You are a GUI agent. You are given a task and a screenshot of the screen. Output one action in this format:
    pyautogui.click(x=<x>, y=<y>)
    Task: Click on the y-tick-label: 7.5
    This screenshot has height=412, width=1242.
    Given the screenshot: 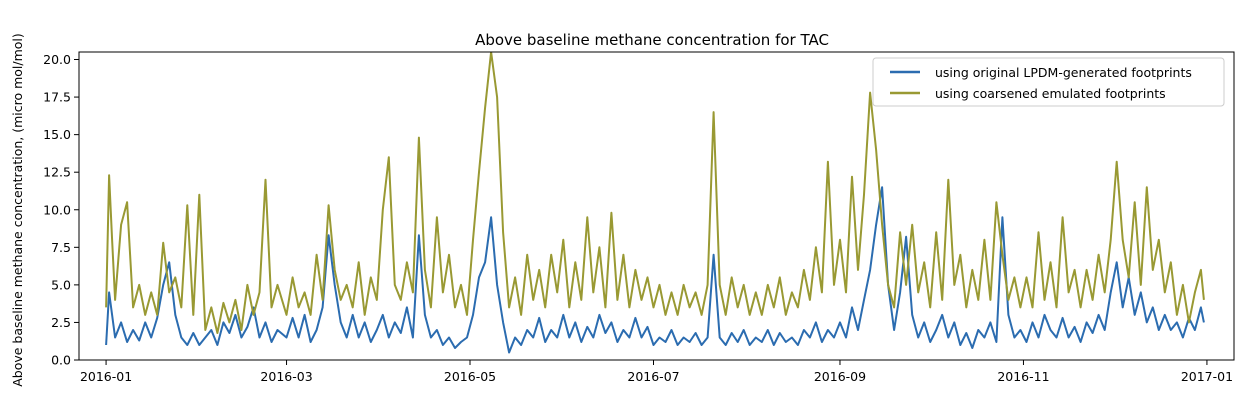 What is the action you would take?
    pyautogui.click(x=61, y=247)
    